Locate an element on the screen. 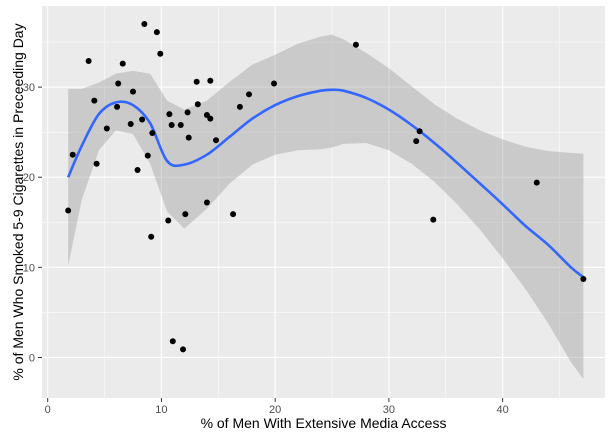 The width and height of the screenshot is (610, 439). x-tick-label: 20 is located at coordinates (275, 410).